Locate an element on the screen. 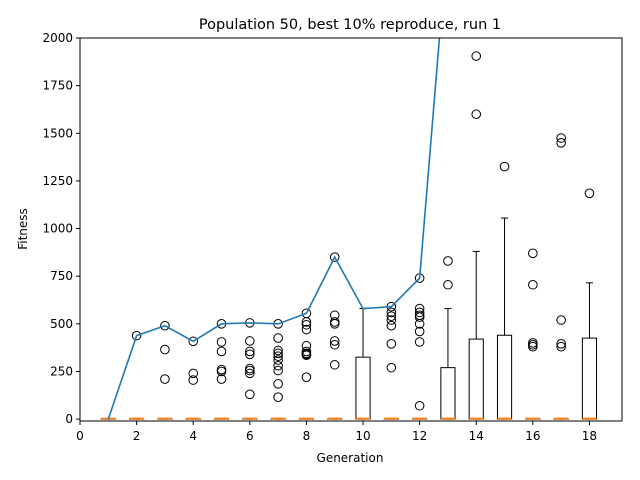 This screenshot has height=480, width=640. y-axis: 0 250 500 750 1000 1250 1500 1750 2000 is located at coordinates (61, 228).